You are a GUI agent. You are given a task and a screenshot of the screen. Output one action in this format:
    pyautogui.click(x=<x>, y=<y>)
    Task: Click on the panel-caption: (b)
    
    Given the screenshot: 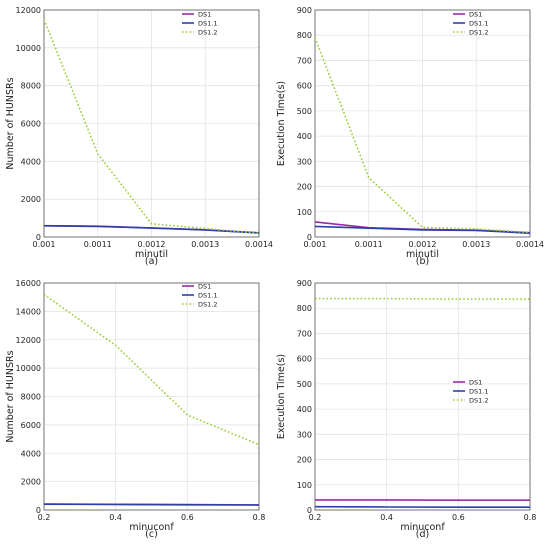 What is the action you would take?
    pyautogui.click(x=422, y=261)
    